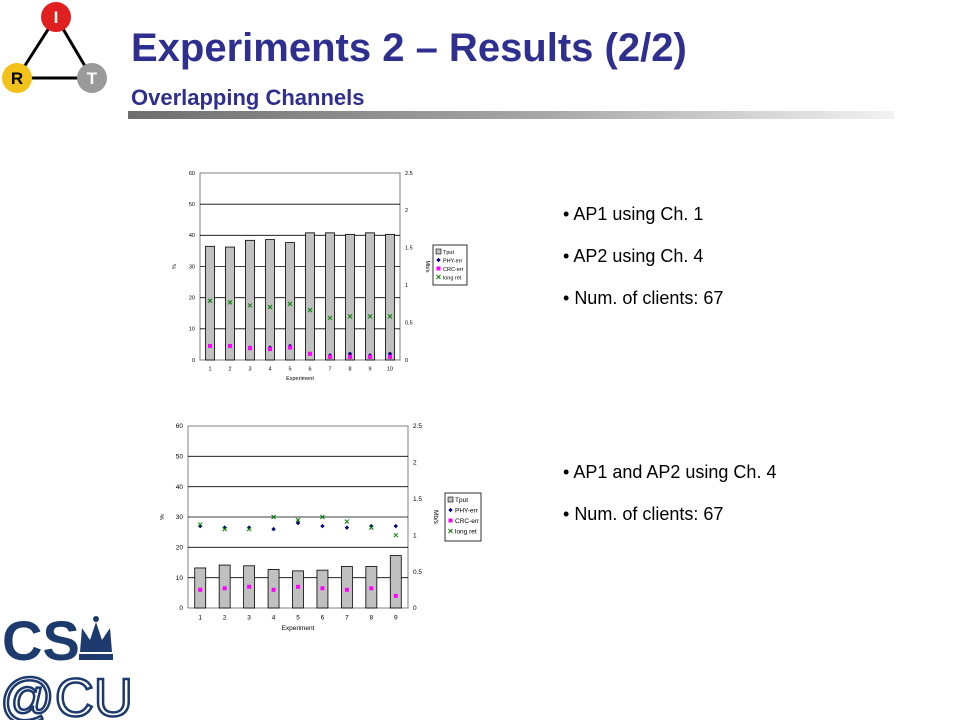 The height and width of the screenshot is (720, 960). I want to click on x-tick-label: 6, so click(309, 370).